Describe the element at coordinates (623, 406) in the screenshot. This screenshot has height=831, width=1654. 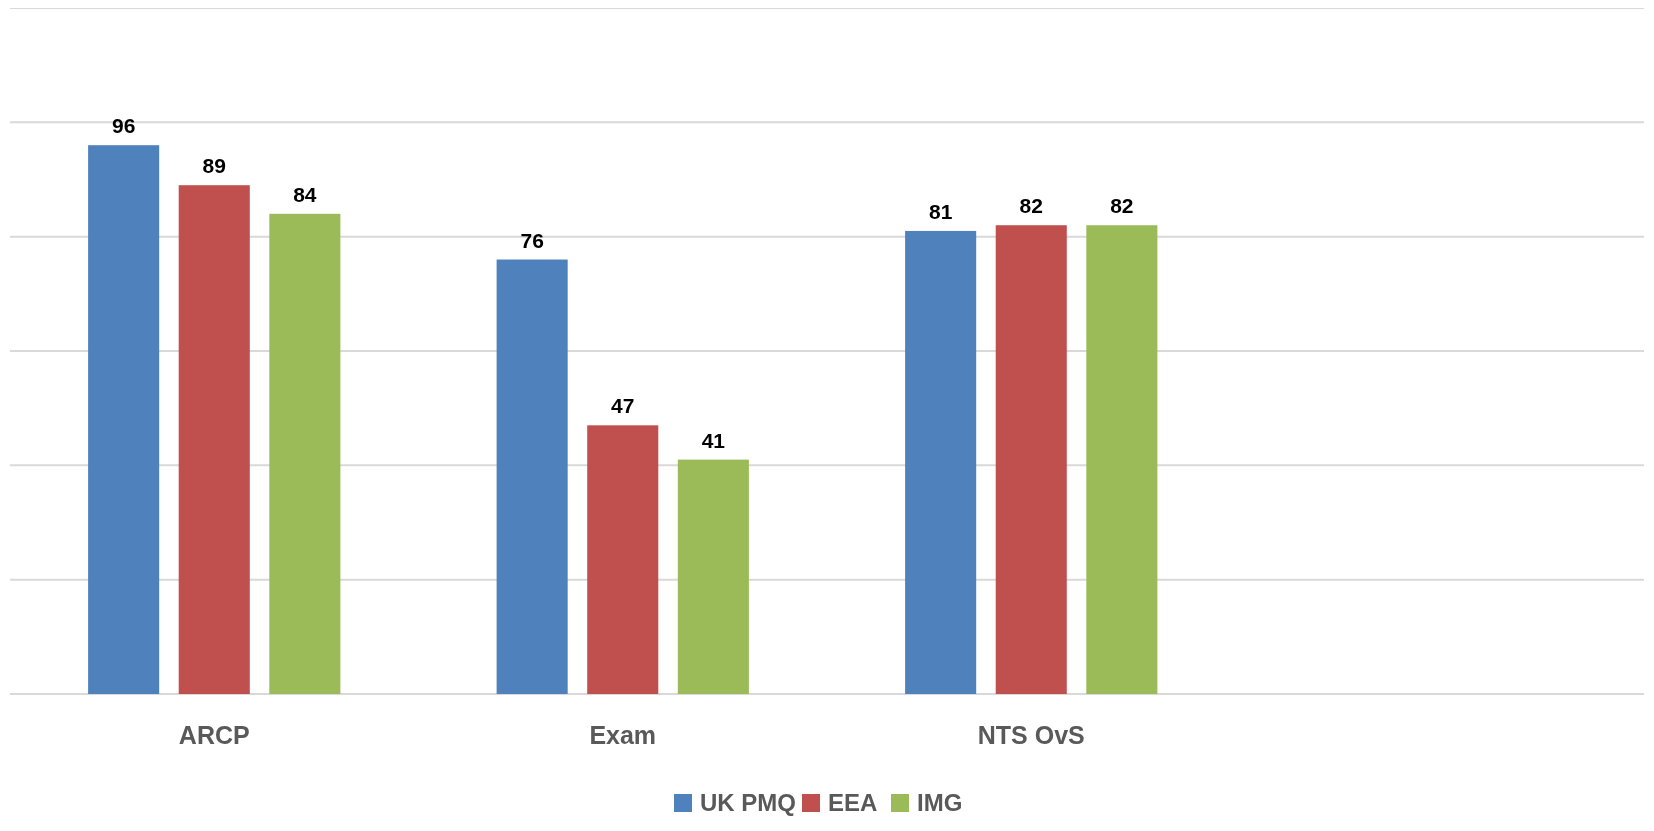
I see `data-label: 47` at that location.